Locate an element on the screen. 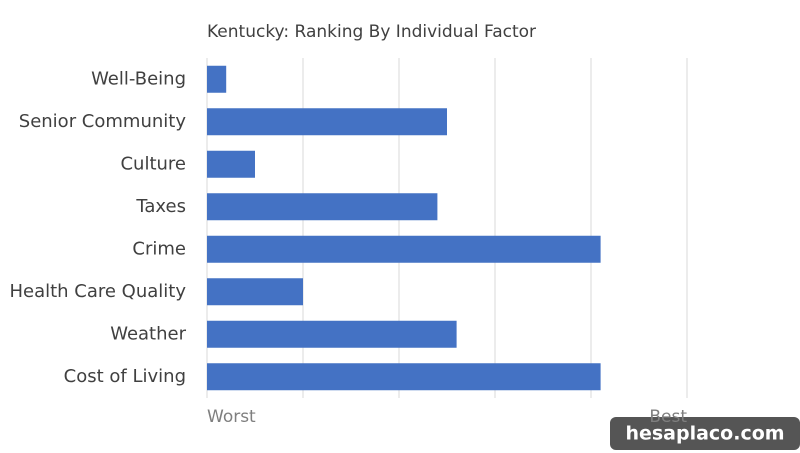 The image size is (800, 453). y-tick-label: Health Care Quality is located at coordinates (97, 291).